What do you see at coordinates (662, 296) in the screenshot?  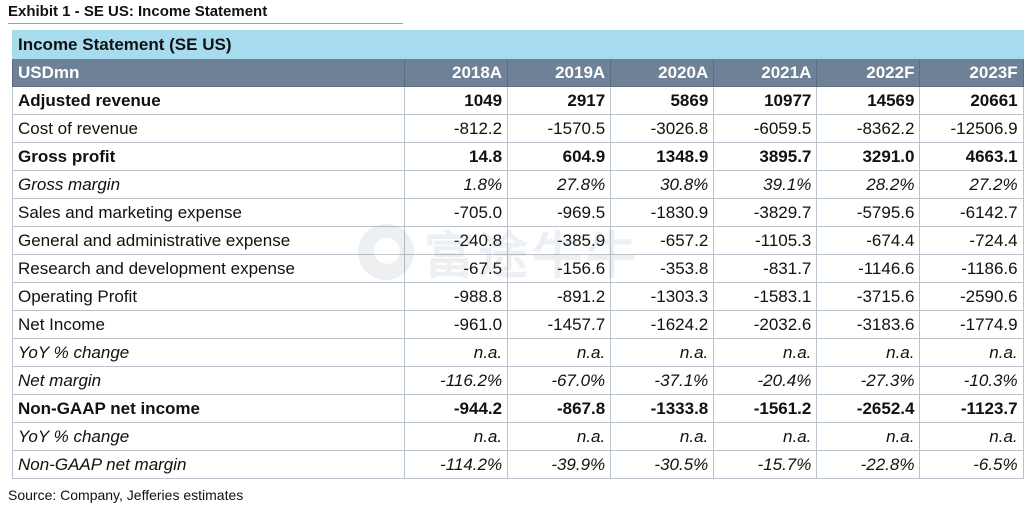 I see `row-value: -1303.3` at bounding box center [662, 296].